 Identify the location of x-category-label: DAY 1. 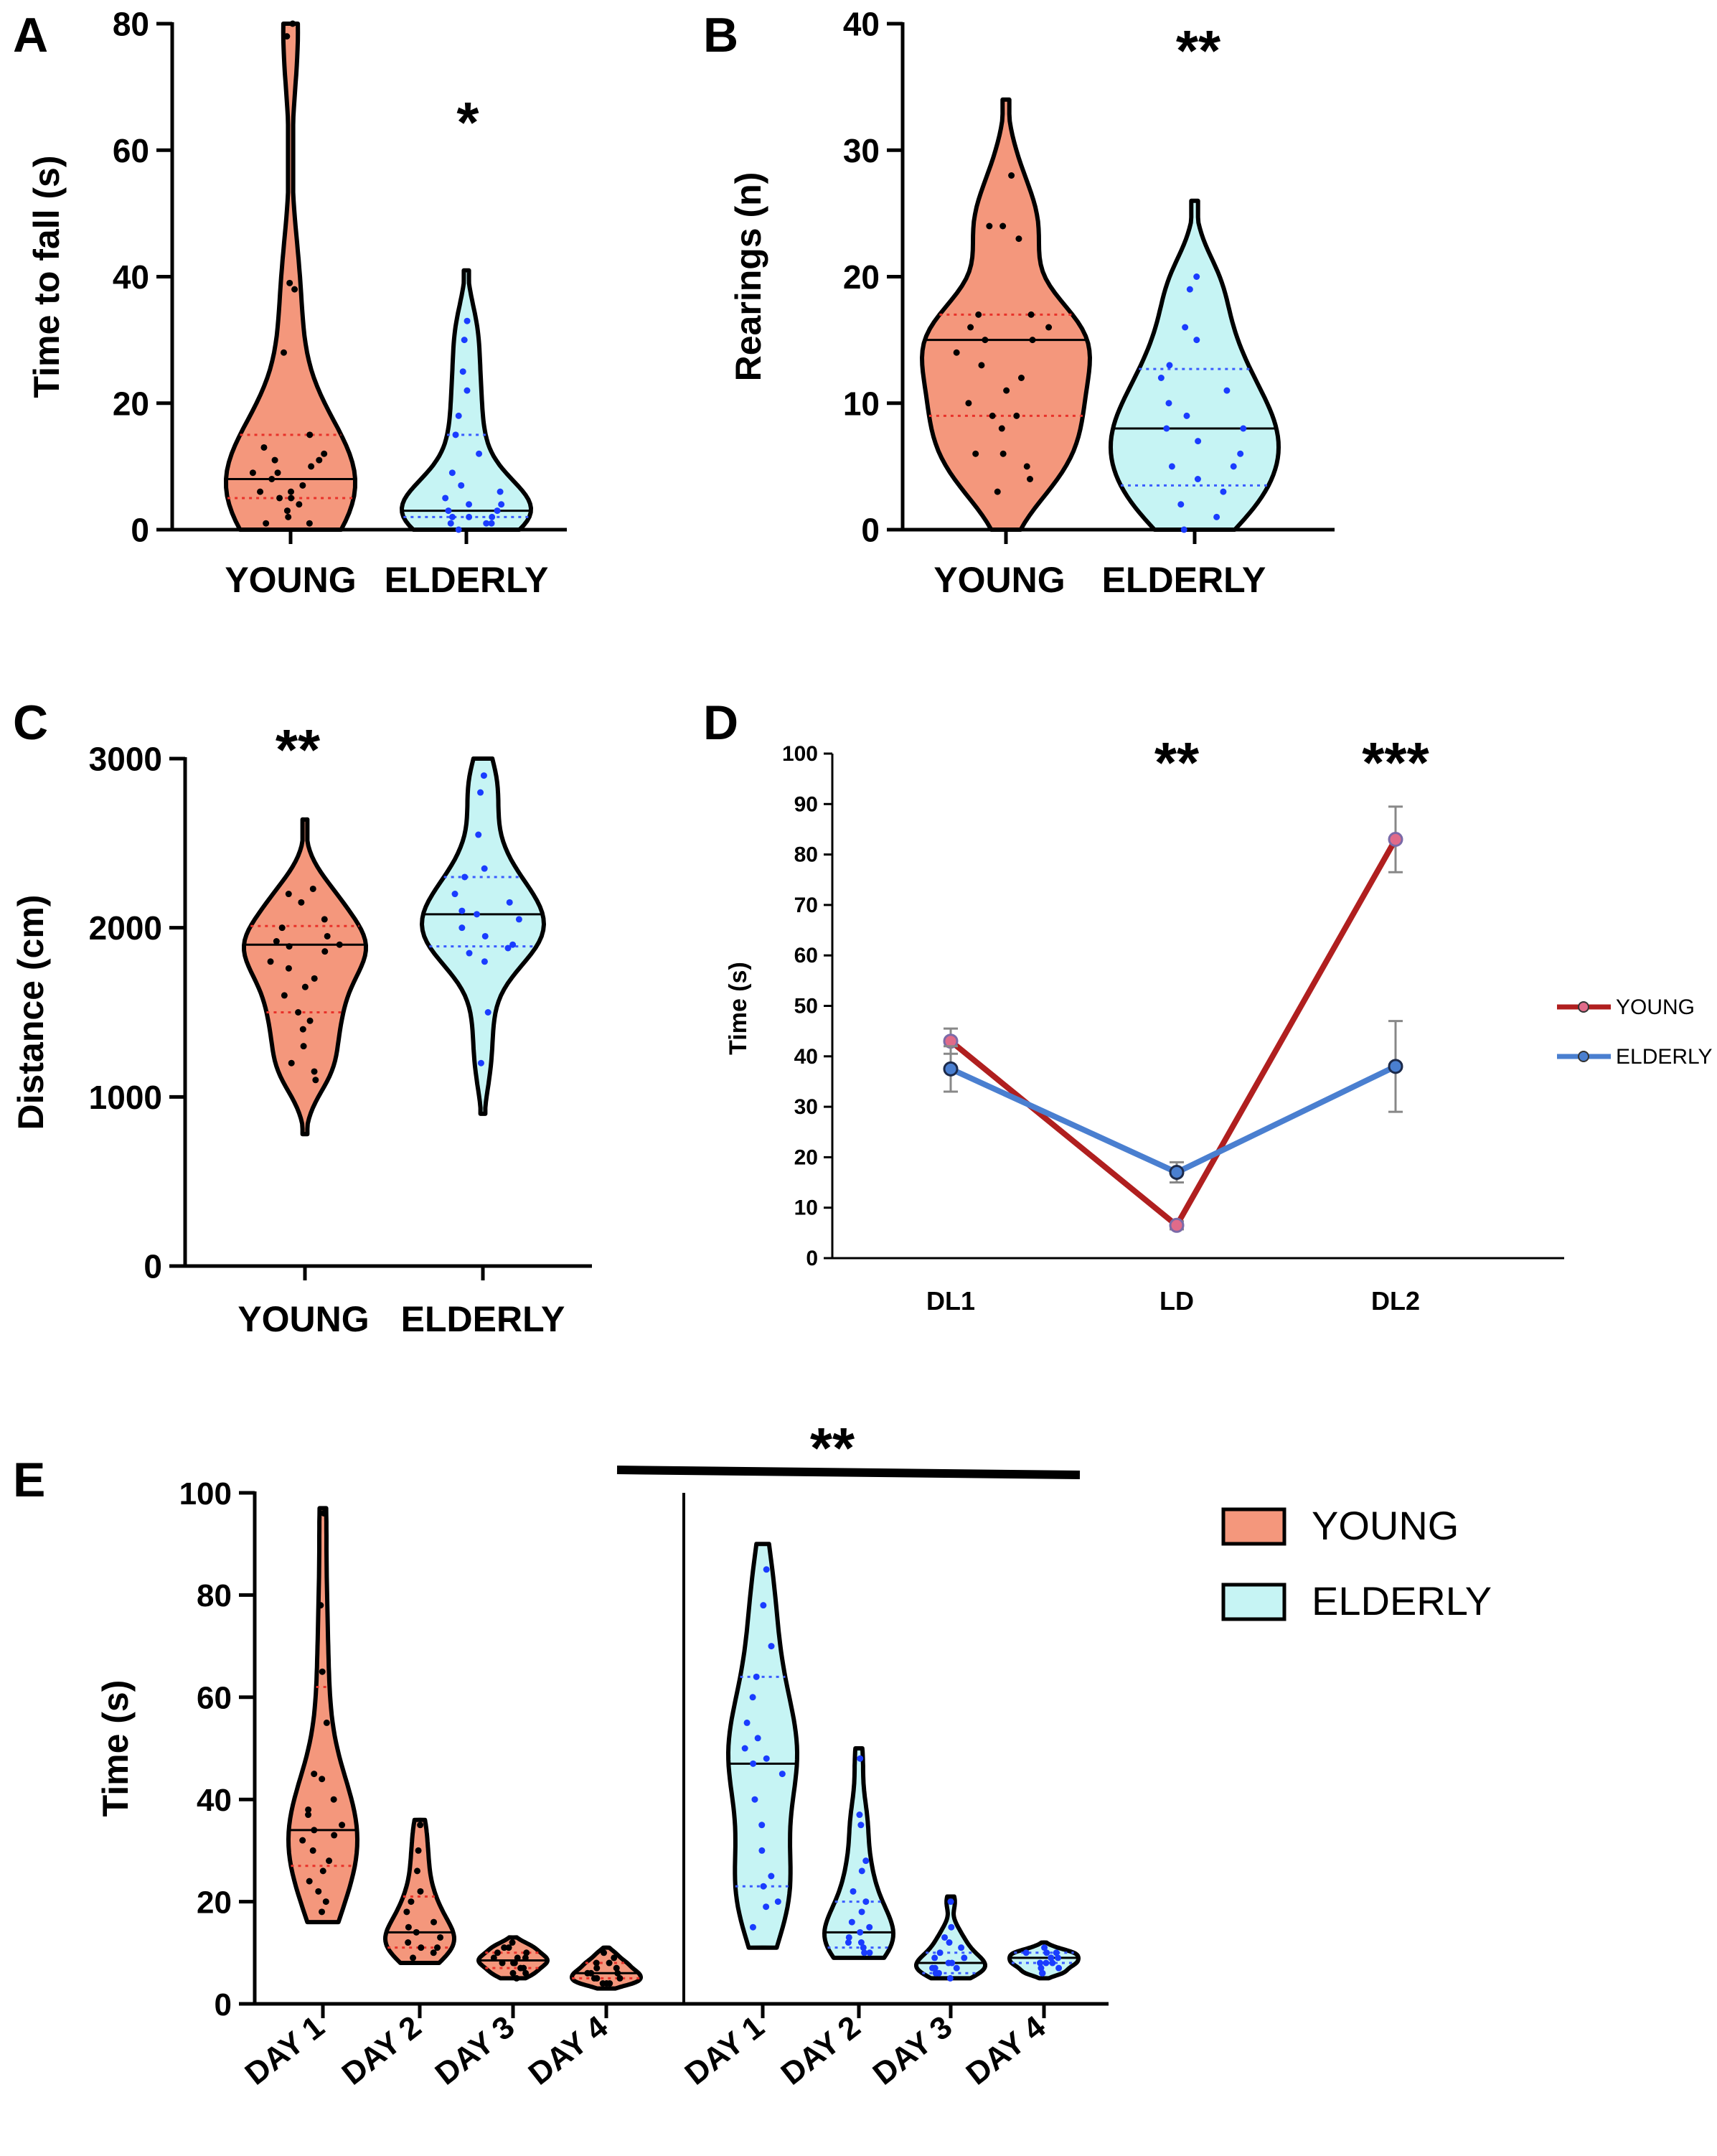
(725, 2050).